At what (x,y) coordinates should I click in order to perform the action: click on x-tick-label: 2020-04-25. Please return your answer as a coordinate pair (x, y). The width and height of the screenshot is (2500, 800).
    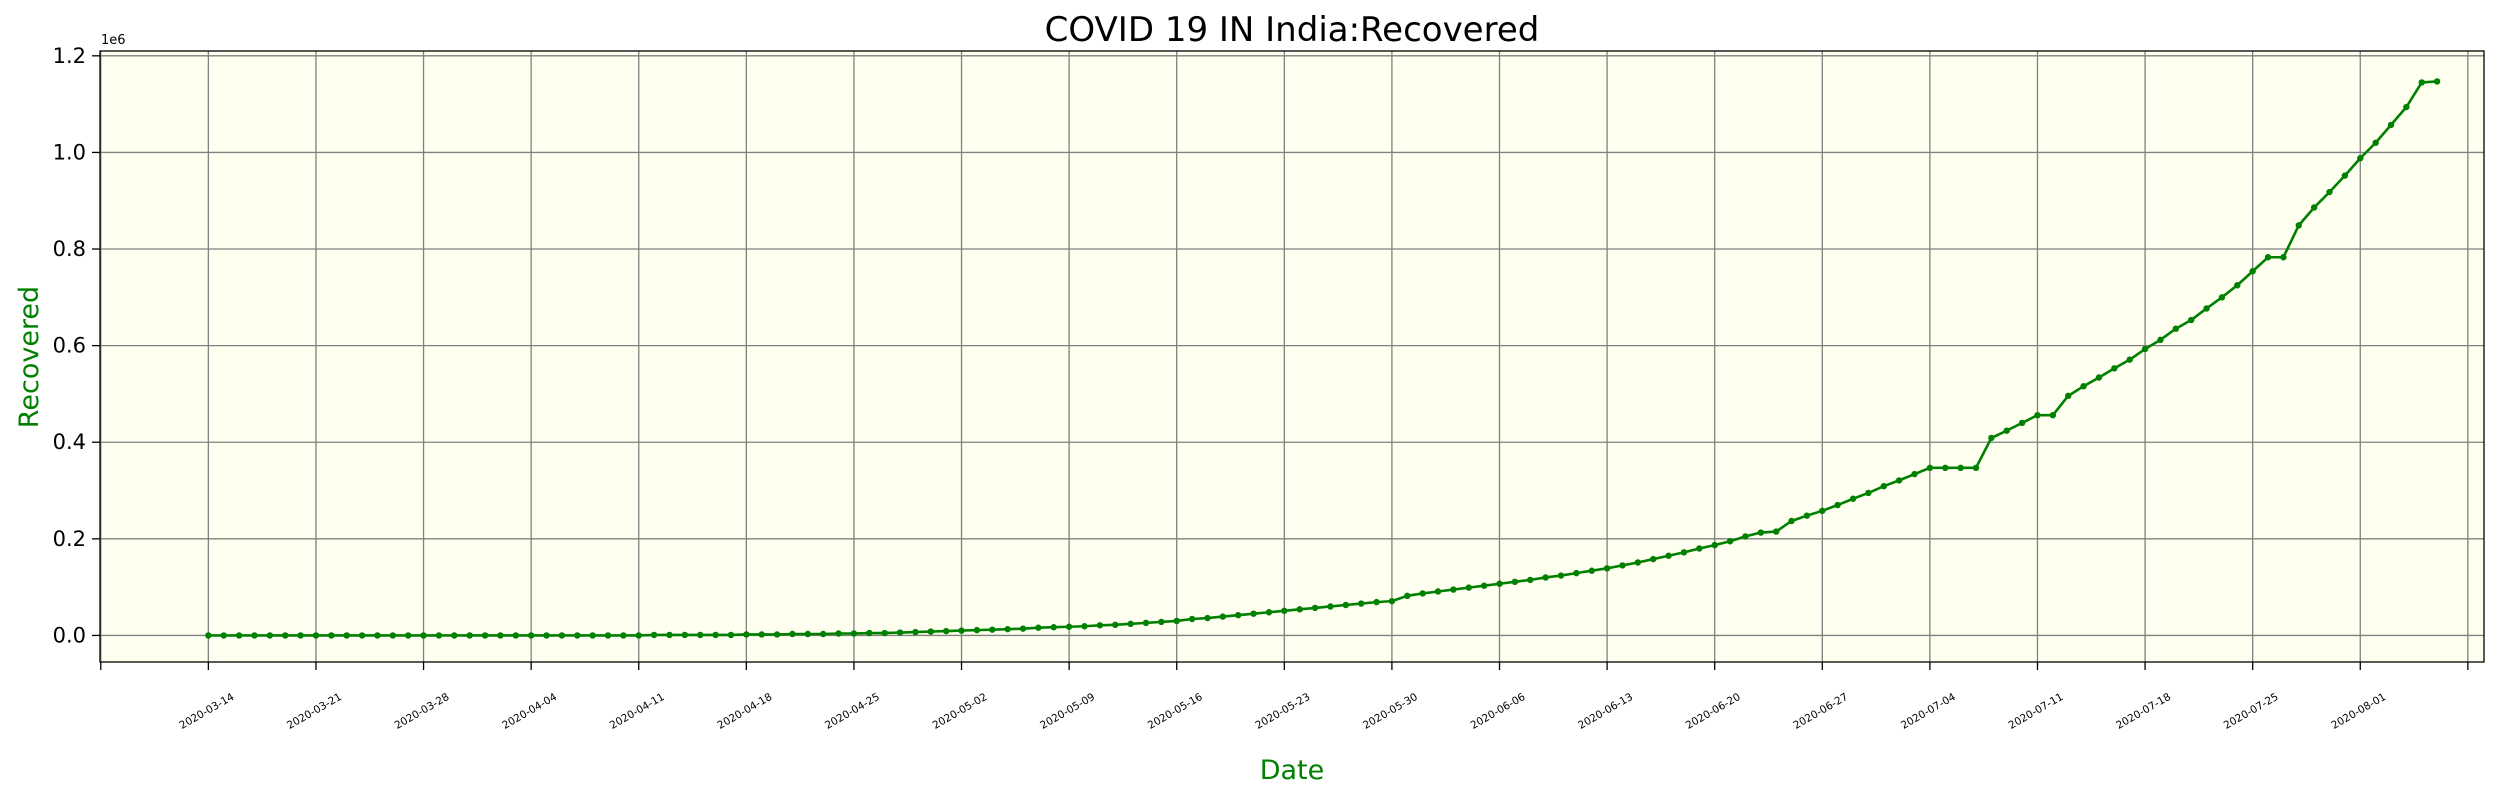
    Looking at the image, I should click on (852, 711).